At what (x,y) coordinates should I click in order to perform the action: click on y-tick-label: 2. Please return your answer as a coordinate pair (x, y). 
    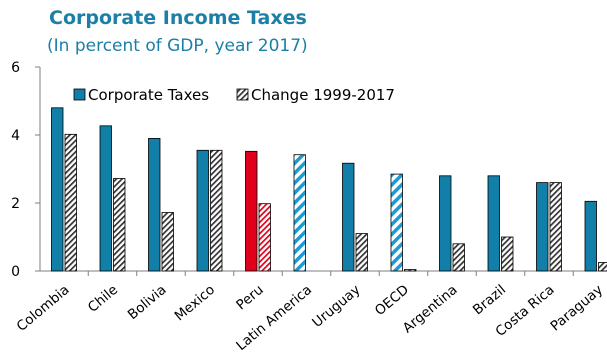
    Looking at the image, I should click on (15, 204).